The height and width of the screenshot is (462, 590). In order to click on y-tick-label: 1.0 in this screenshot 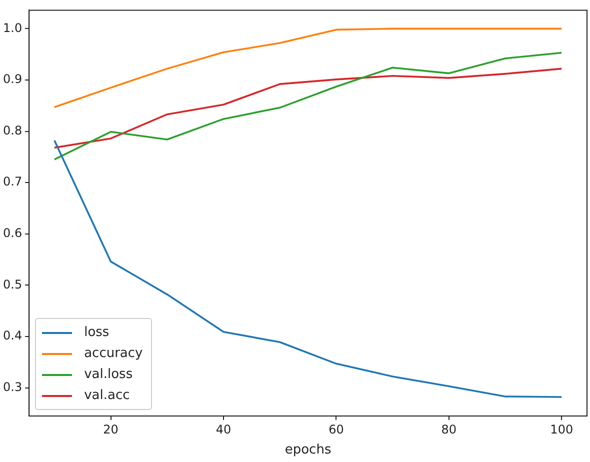, I will do `click(12, 27)`.